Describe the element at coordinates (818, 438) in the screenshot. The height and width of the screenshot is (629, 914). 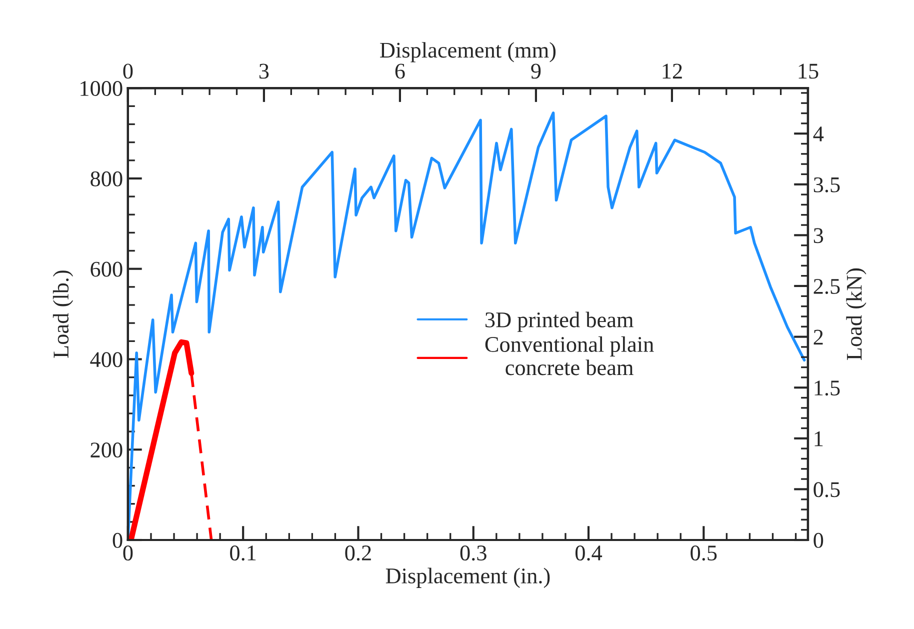
I see `y2-tick-label: 1` at that location.